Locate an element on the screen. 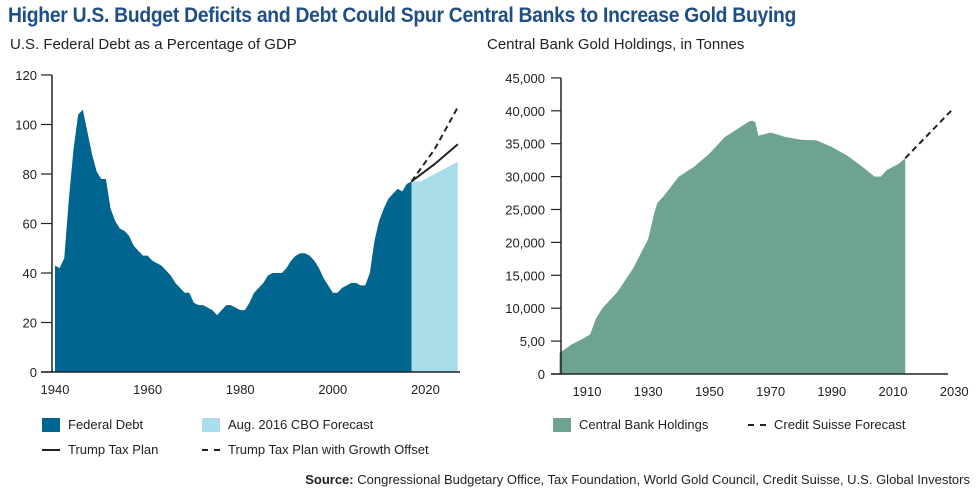 The image size is (980, 495). y-tick-label: 80 is located at coordinates (30, 174).